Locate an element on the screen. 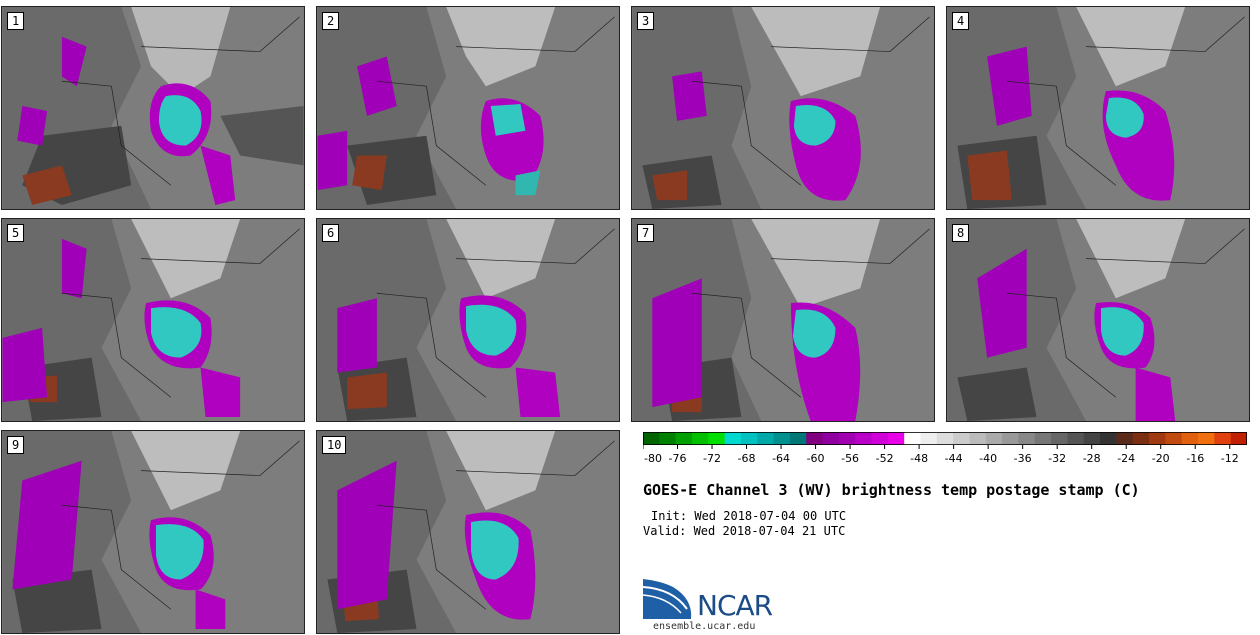  panel-number: 4 is located at coordinates (961, 21).